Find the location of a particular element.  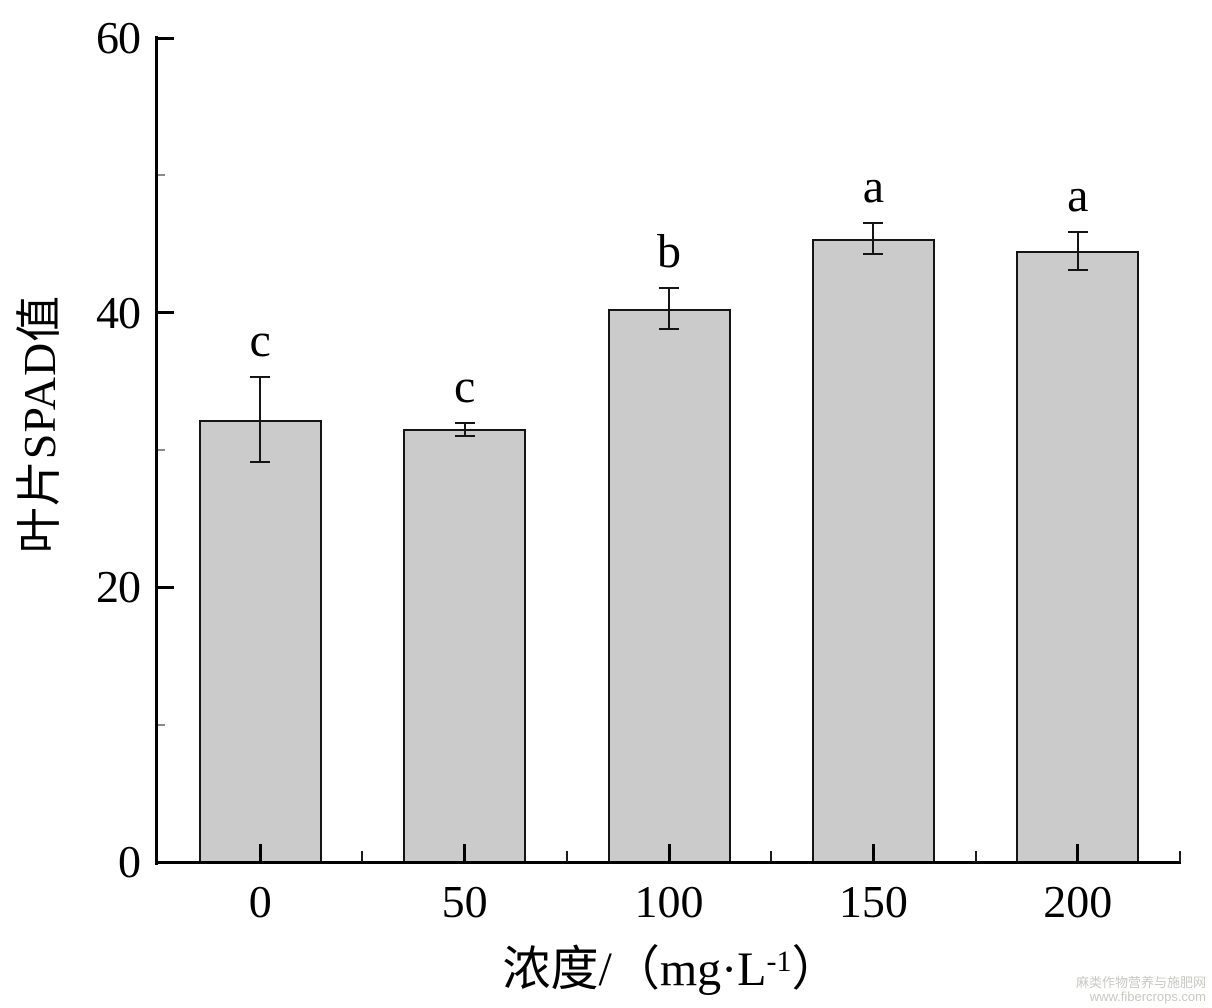

x-tick-label: 200 is located at coordinates (1078, 901).